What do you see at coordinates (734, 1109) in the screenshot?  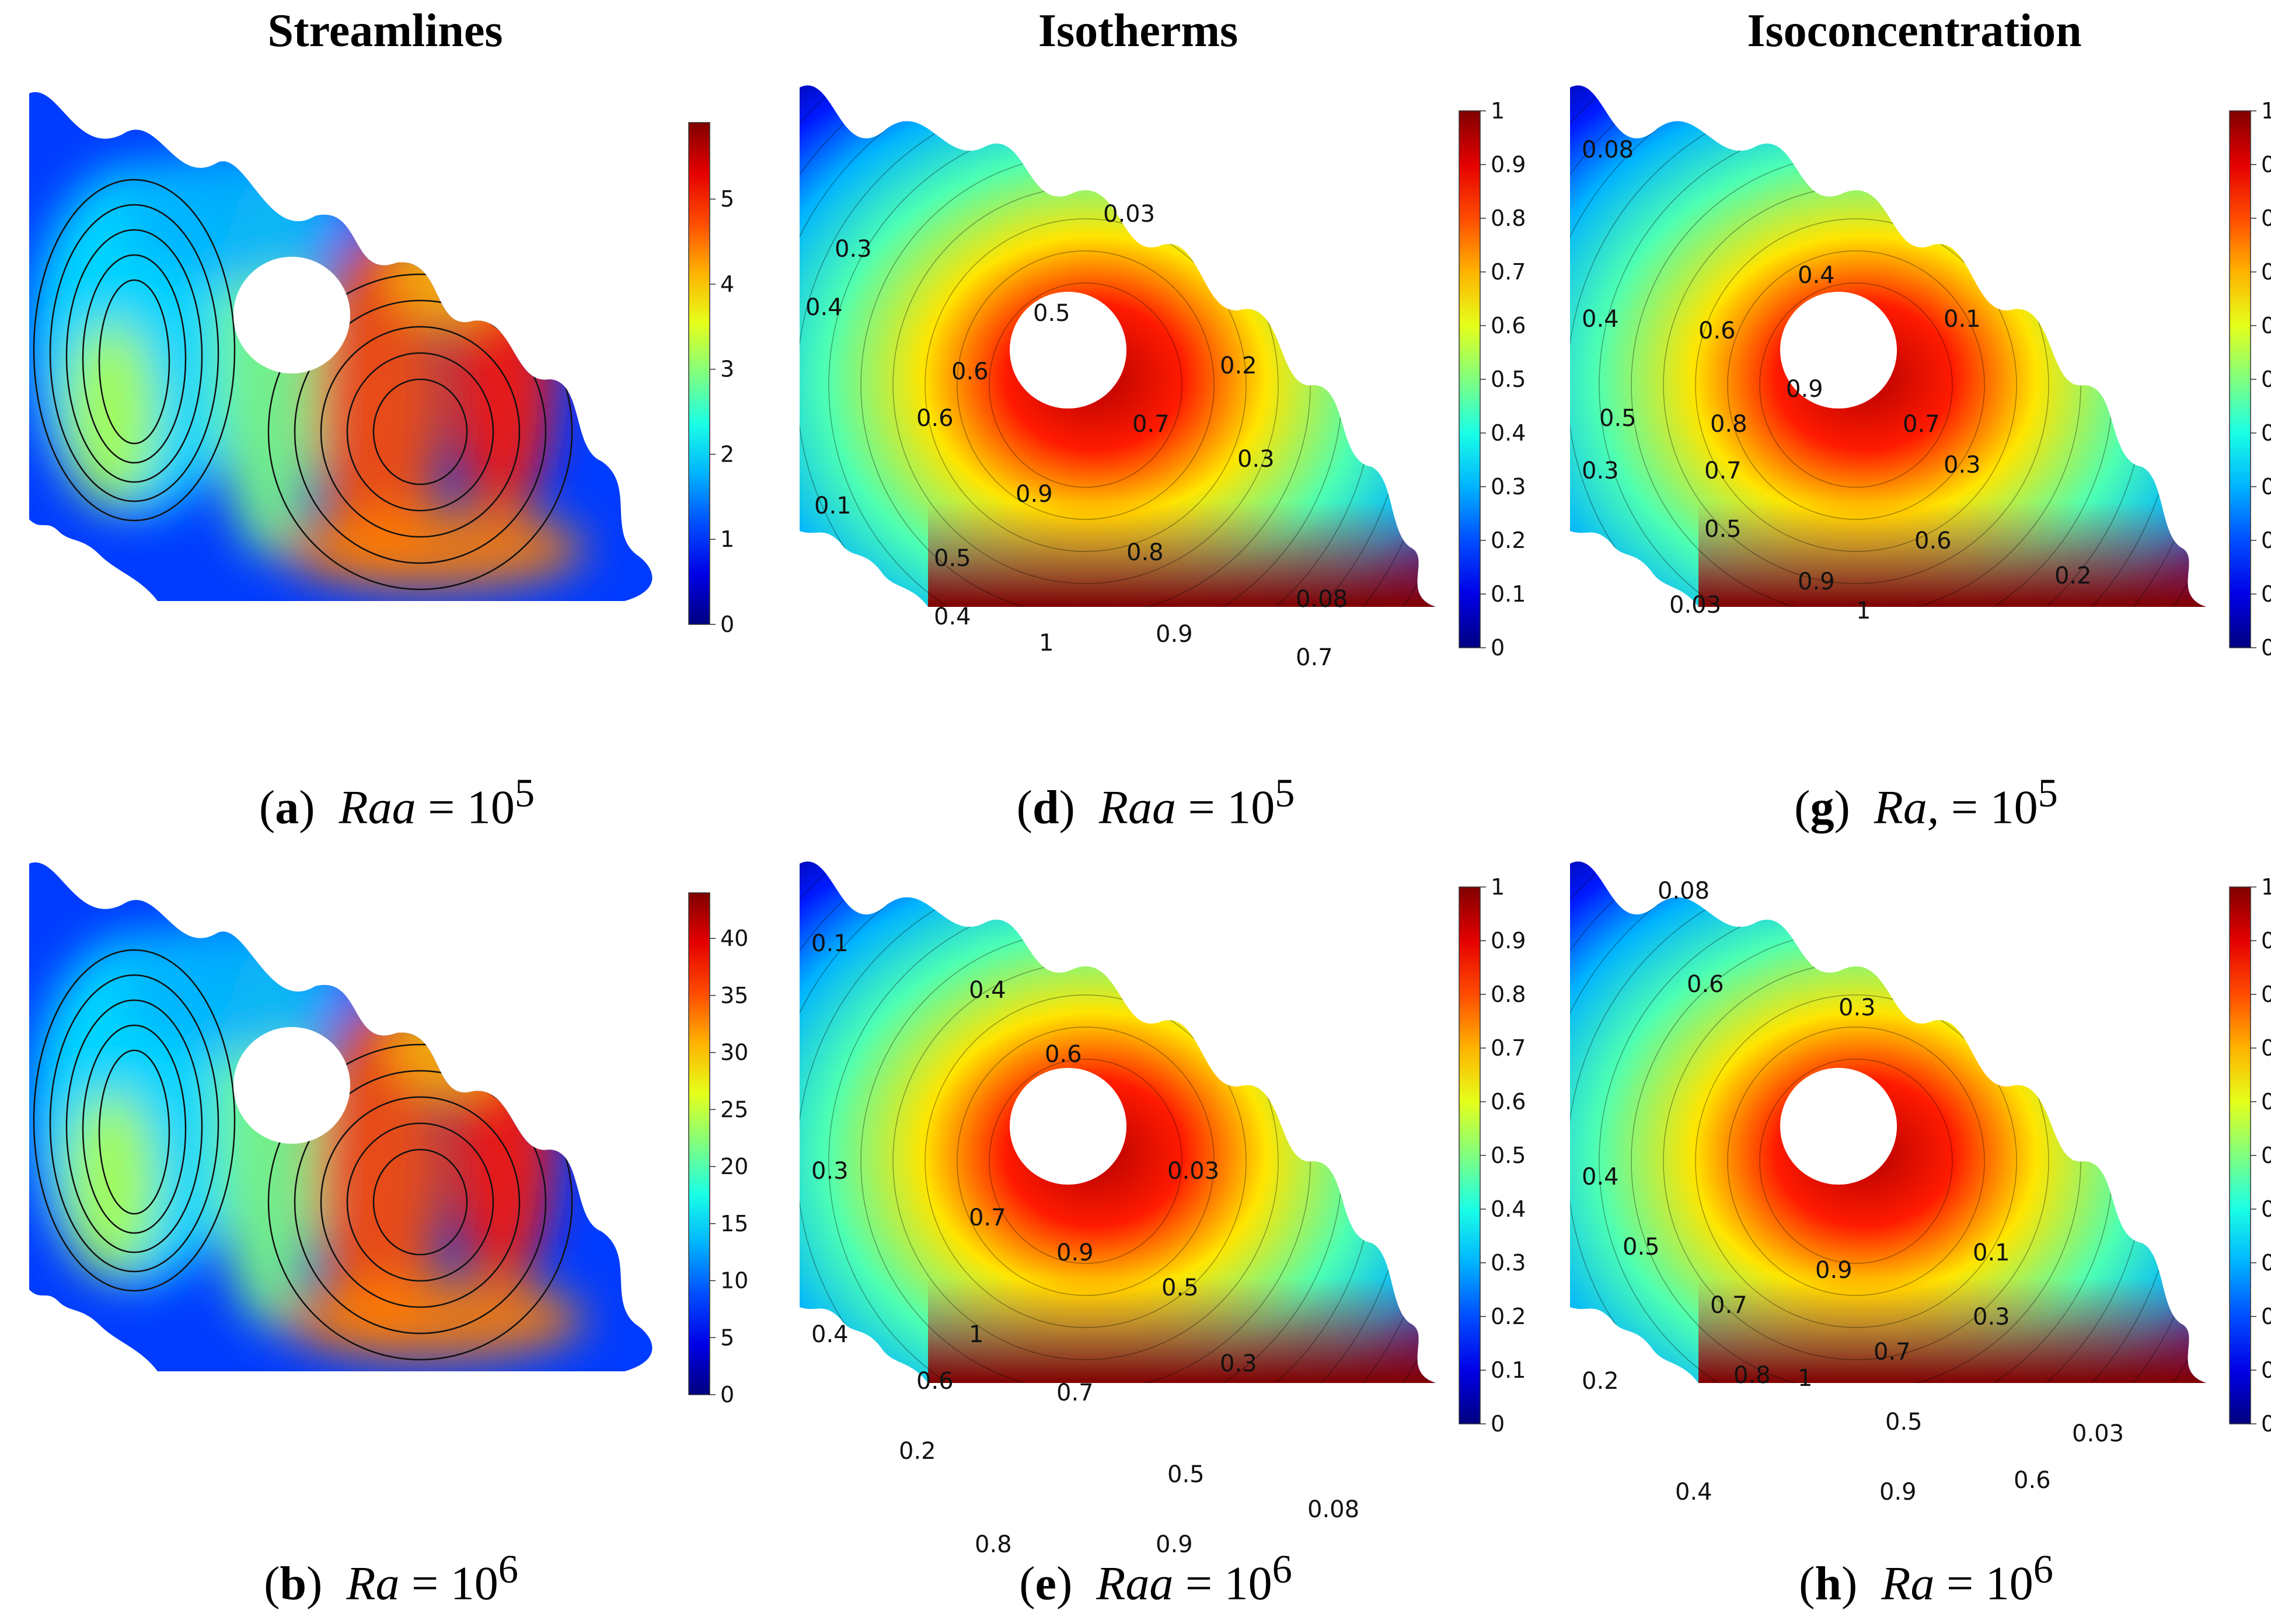 I see `colorbar-tick-label: 25` at bounding box center [734, 1109].